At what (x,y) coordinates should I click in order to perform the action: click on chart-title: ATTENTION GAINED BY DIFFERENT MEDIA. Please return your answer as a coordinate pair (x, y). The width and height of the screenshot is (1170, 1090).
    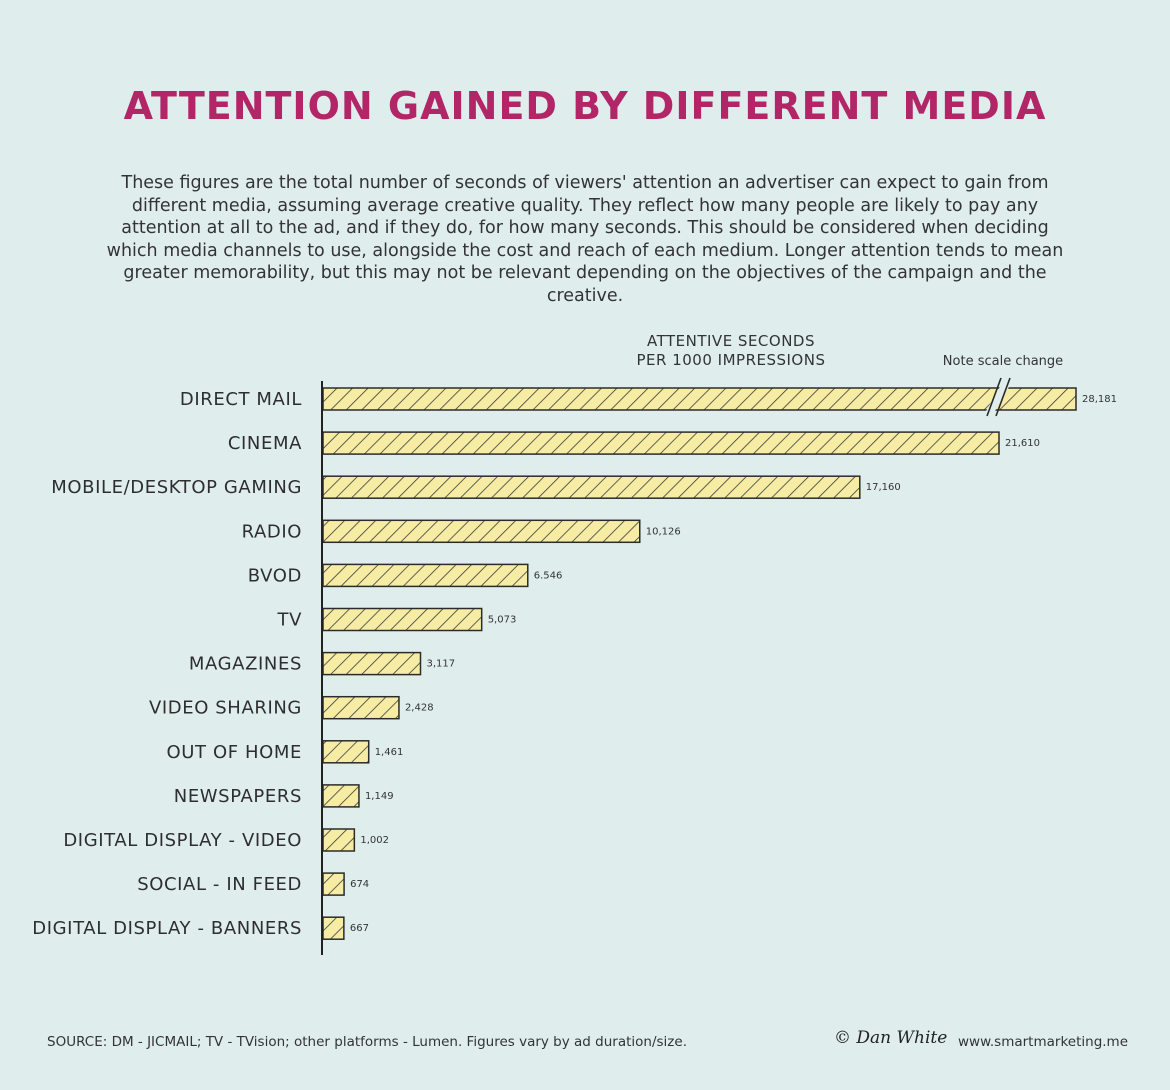
    Looking at the image, I should click on (585, 106).